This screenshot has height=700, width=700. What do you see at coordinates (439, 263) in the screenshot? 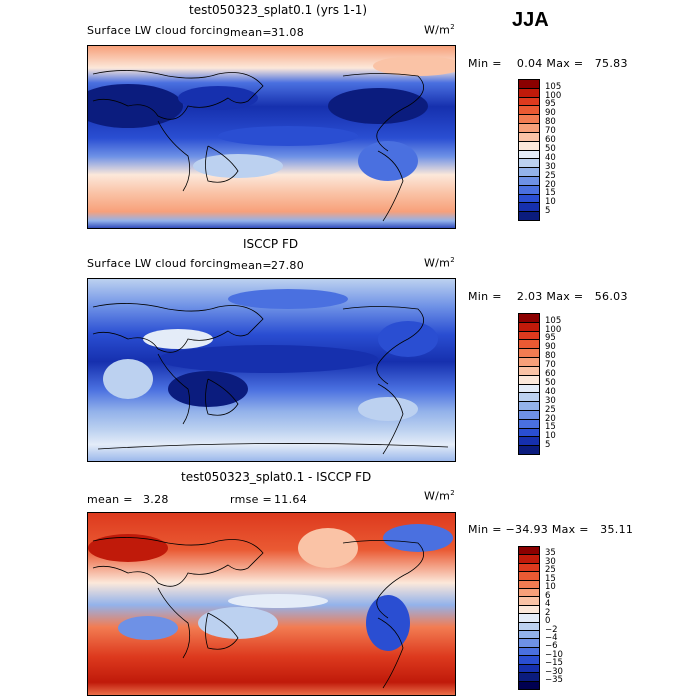
I see `panel2-units: W/m2` at bounding box center [439, 263].